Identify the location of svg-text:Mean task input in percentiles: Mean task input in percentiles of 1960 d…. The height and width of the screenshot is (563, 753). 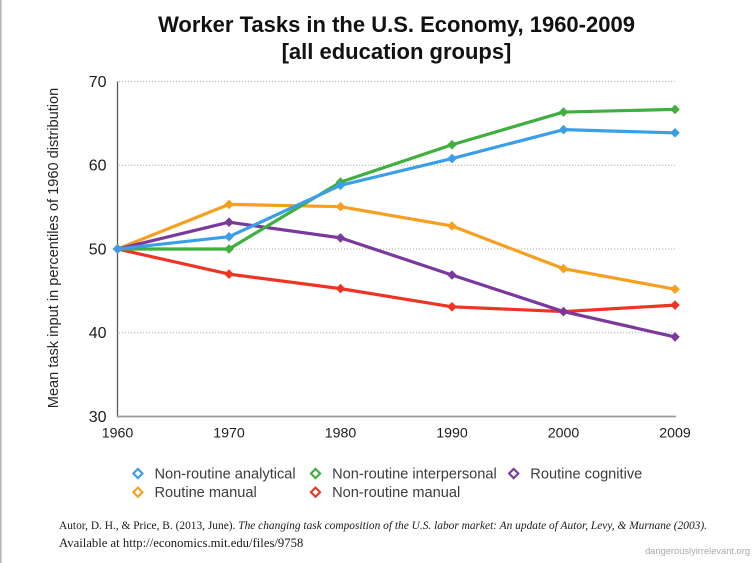
(54, 248).